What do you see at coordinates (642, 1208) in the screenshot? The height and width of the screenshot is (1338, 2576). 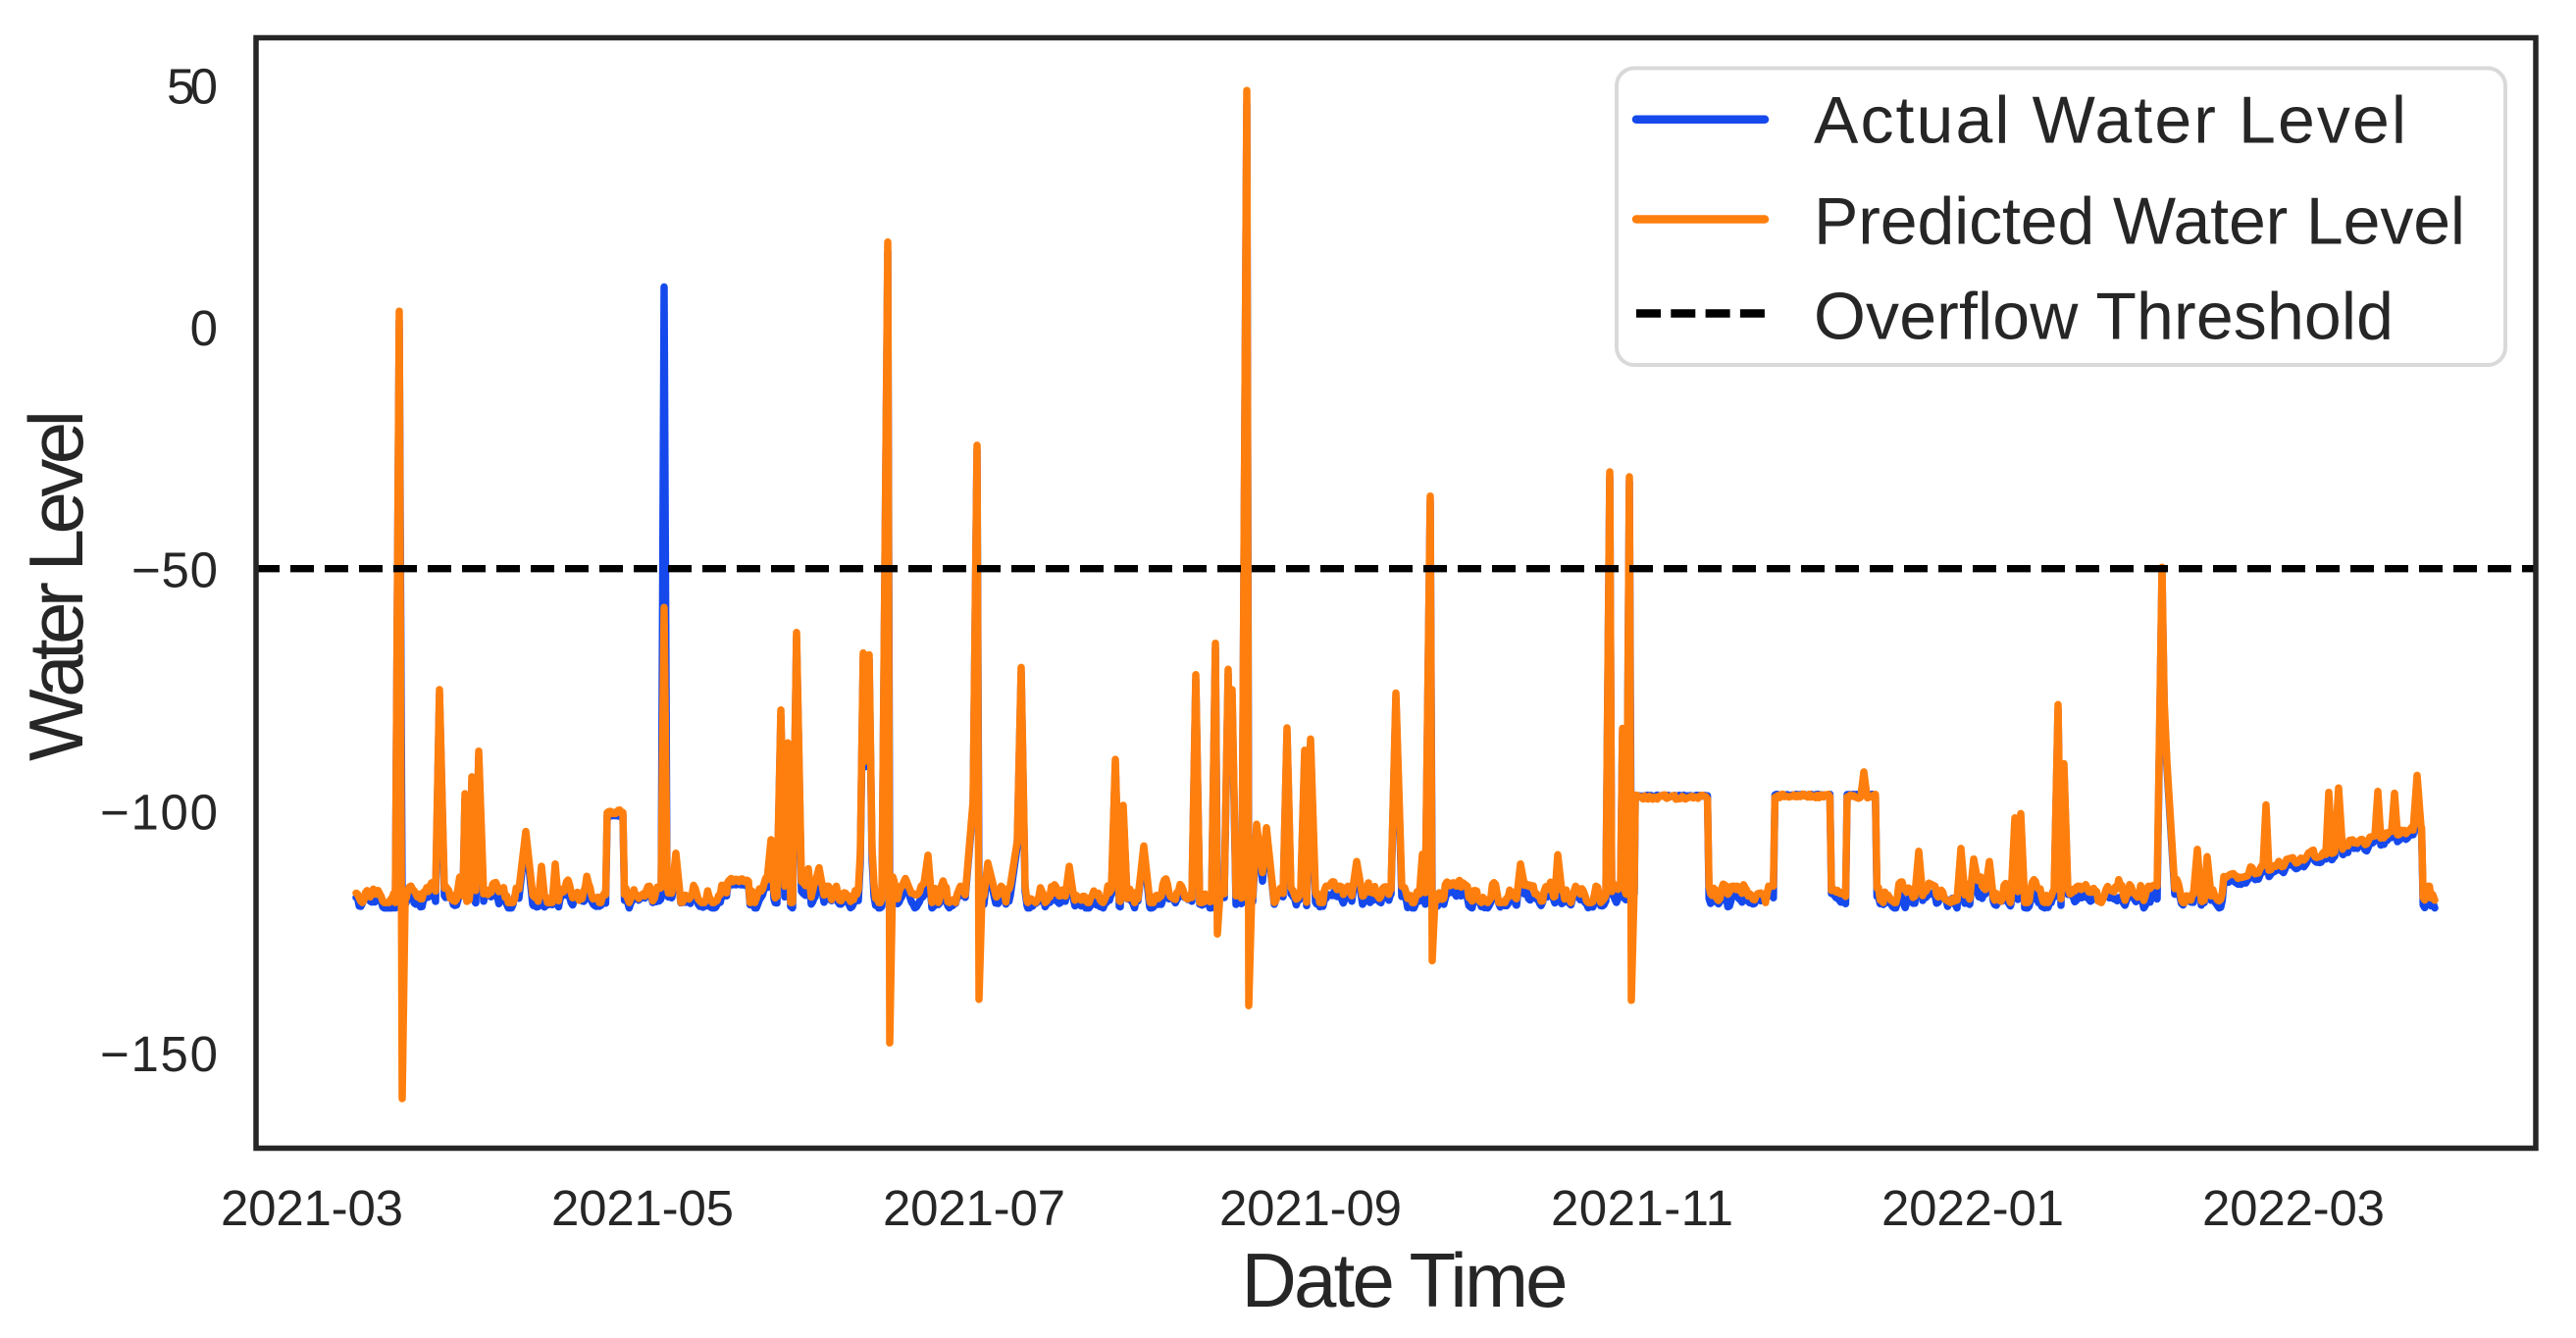 I see `svg-text: 2021-05` at bounding box center [642, 1208].